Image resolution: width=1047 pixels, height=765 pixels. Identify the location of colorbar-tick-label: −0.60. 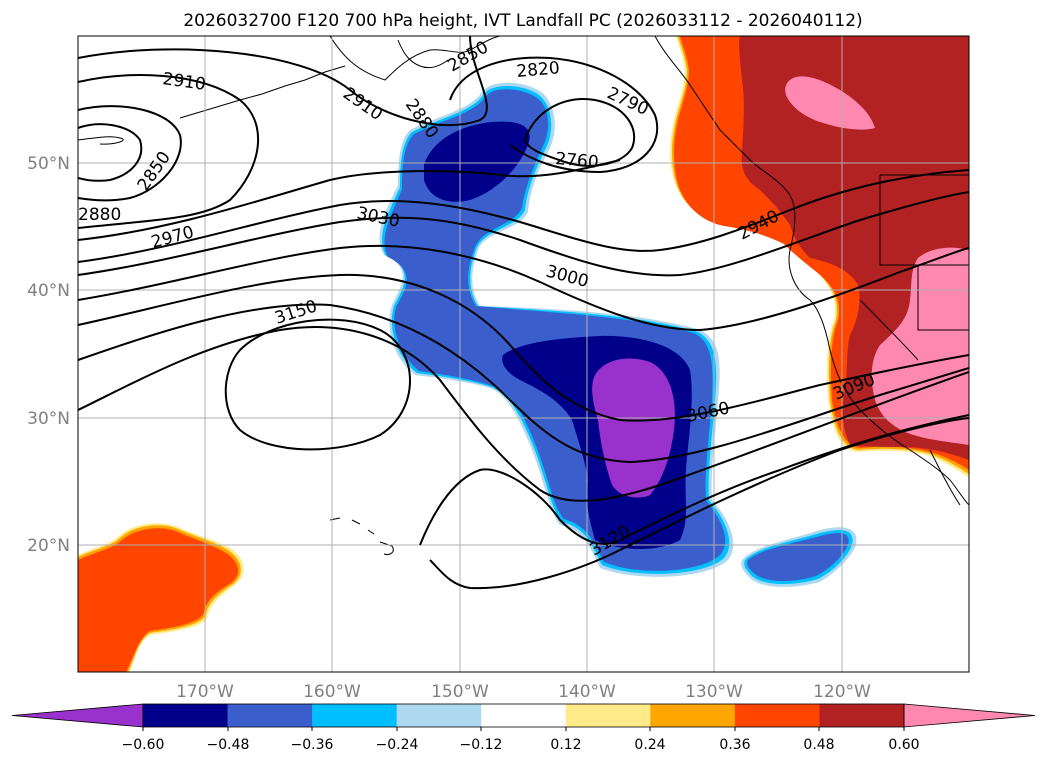
(143, 745).